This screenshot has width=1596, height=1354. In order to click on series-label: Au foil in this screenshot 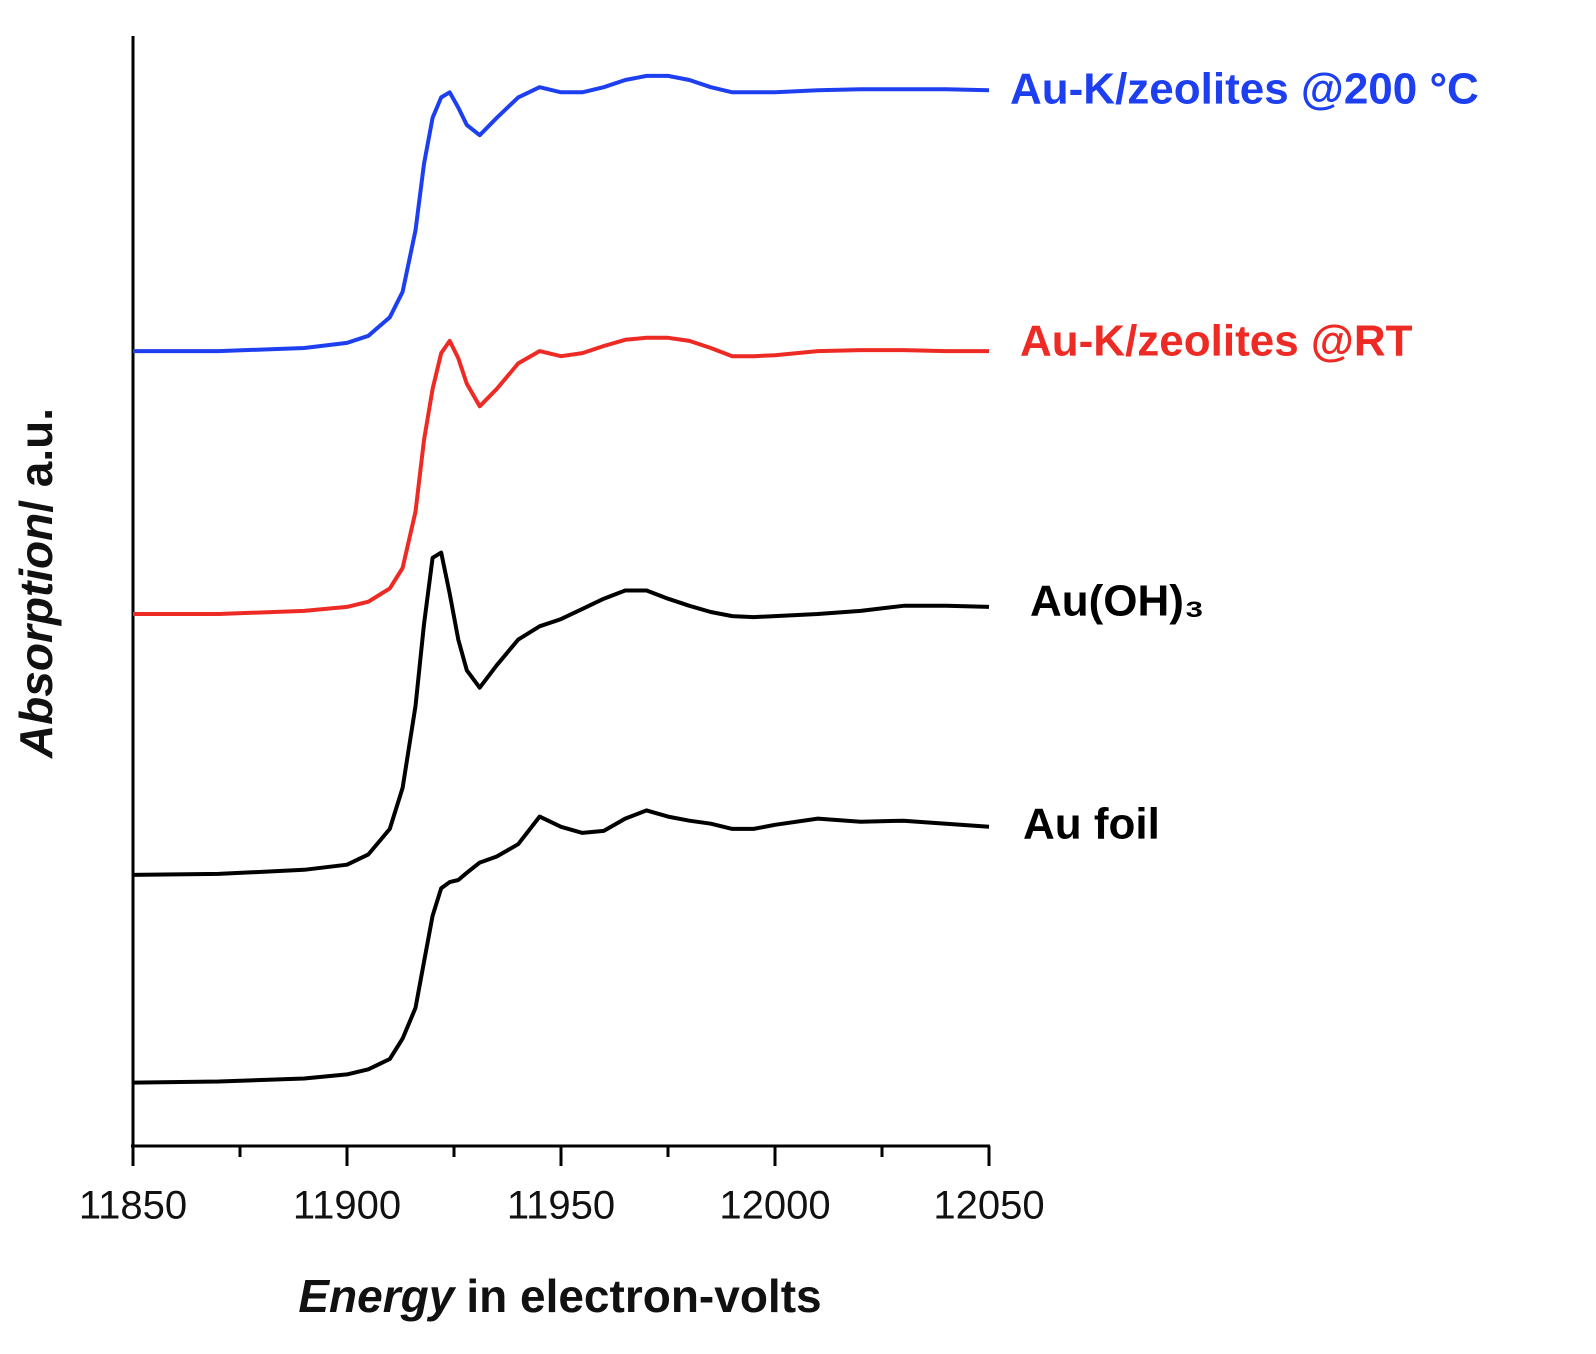, I will do `click(1091, 824)`.